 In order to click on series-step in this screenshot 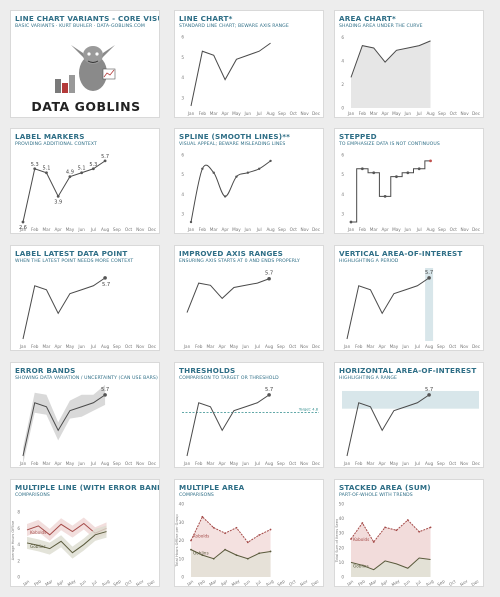, I will do `click(391, 191)`.